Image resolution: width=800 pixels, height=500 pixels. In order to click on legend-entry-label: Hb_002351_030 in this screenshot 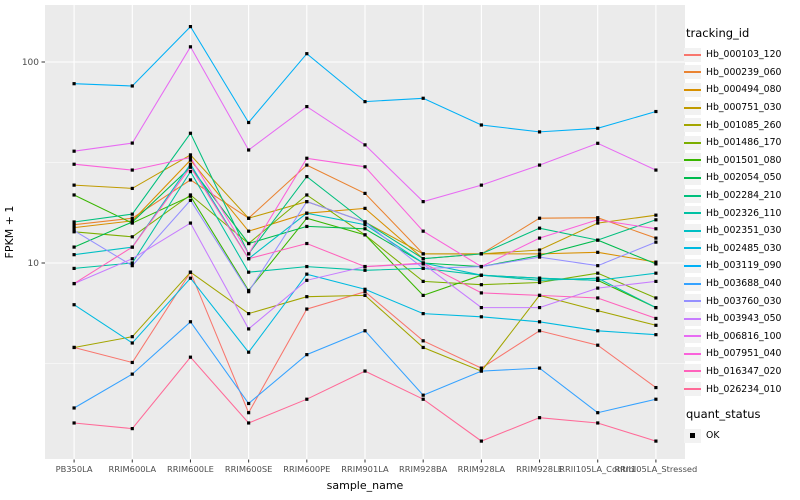, I will do `click(744, 231)`.